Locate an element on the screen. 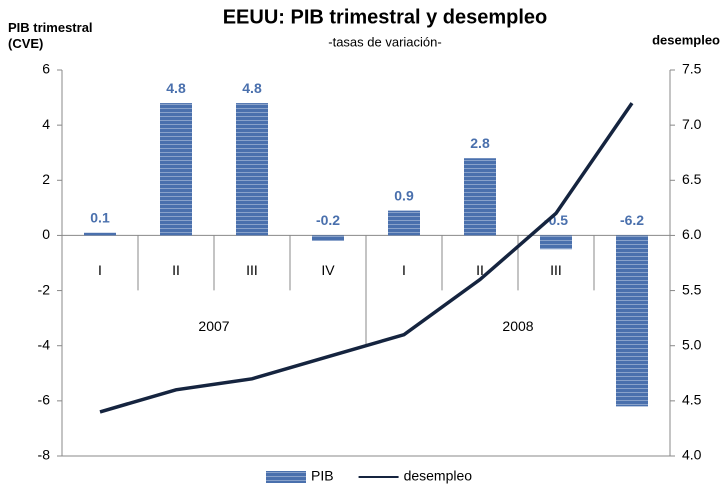 Image resolution: width=728 pixels, height=487 pixels. data-label: -0.5 is located at coordinates (556, 220).